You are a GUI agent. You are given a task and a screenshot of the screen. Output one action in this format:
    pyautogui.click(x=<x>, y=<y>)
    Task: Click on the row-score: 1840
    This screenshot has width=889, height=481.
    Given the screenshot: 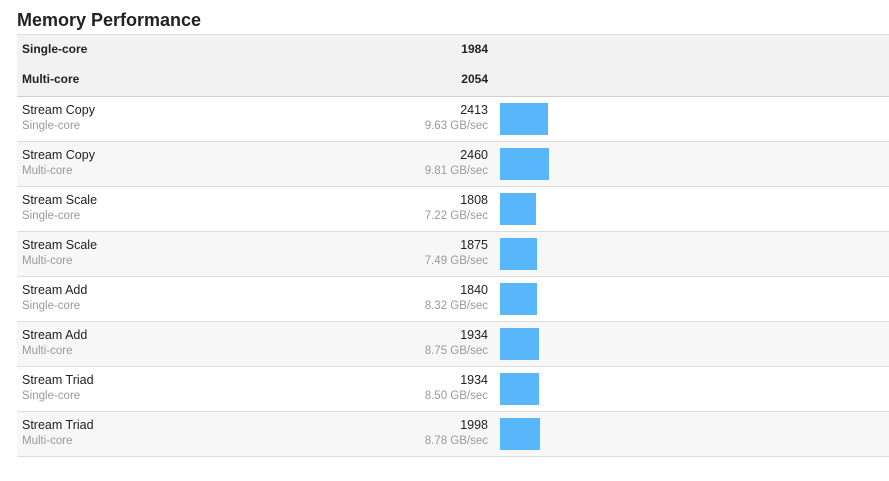 What is the action you would take?
    pyautogui.click(x=474, y=290)
    